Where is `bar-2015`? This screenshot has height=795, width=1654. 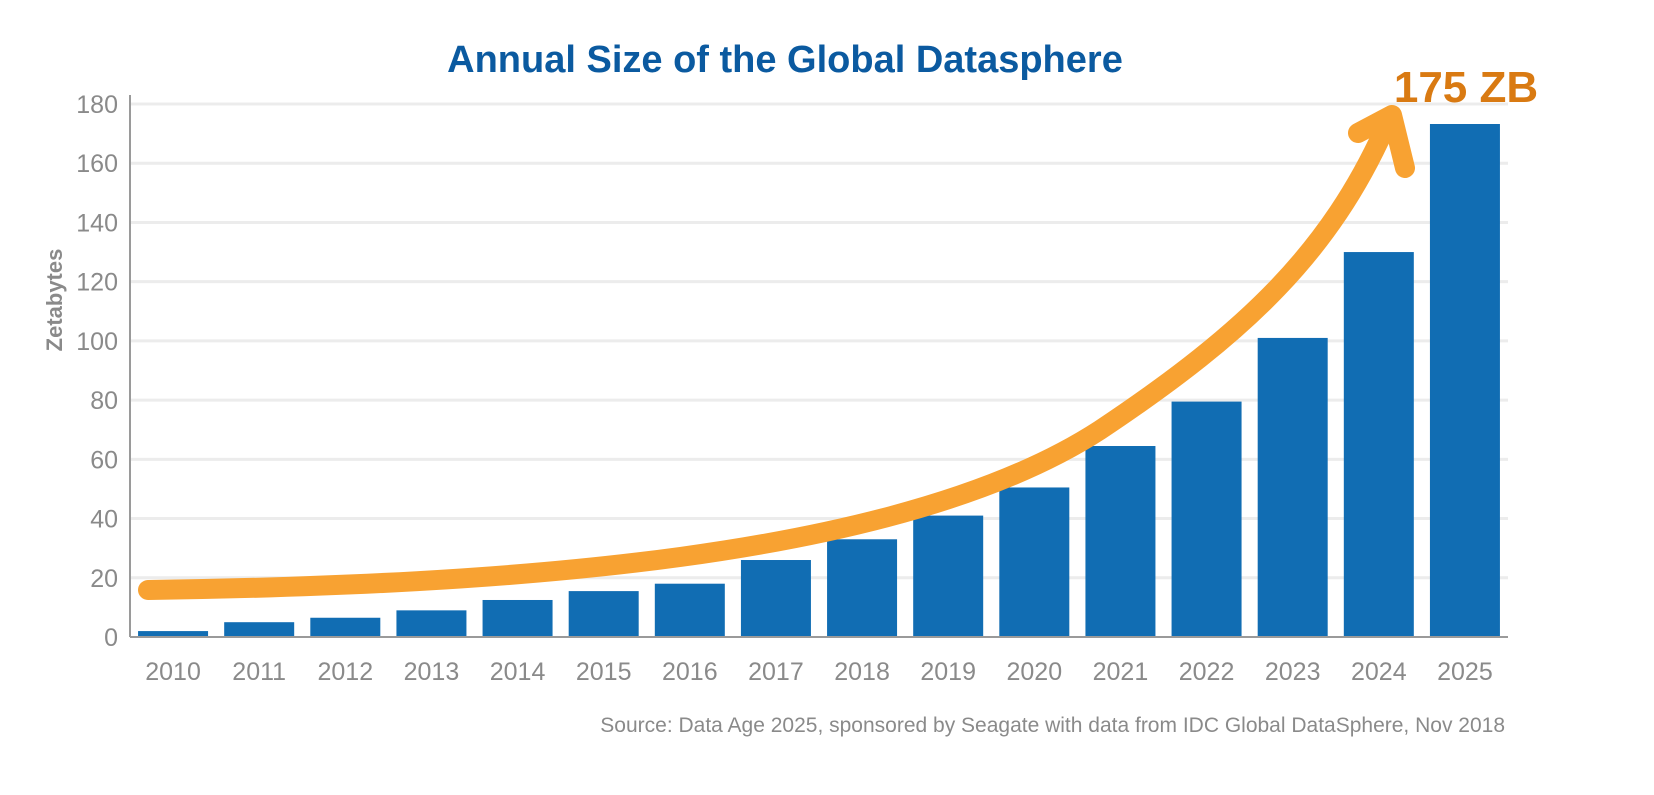
bar-2015 is located at coordinates (603, 614).